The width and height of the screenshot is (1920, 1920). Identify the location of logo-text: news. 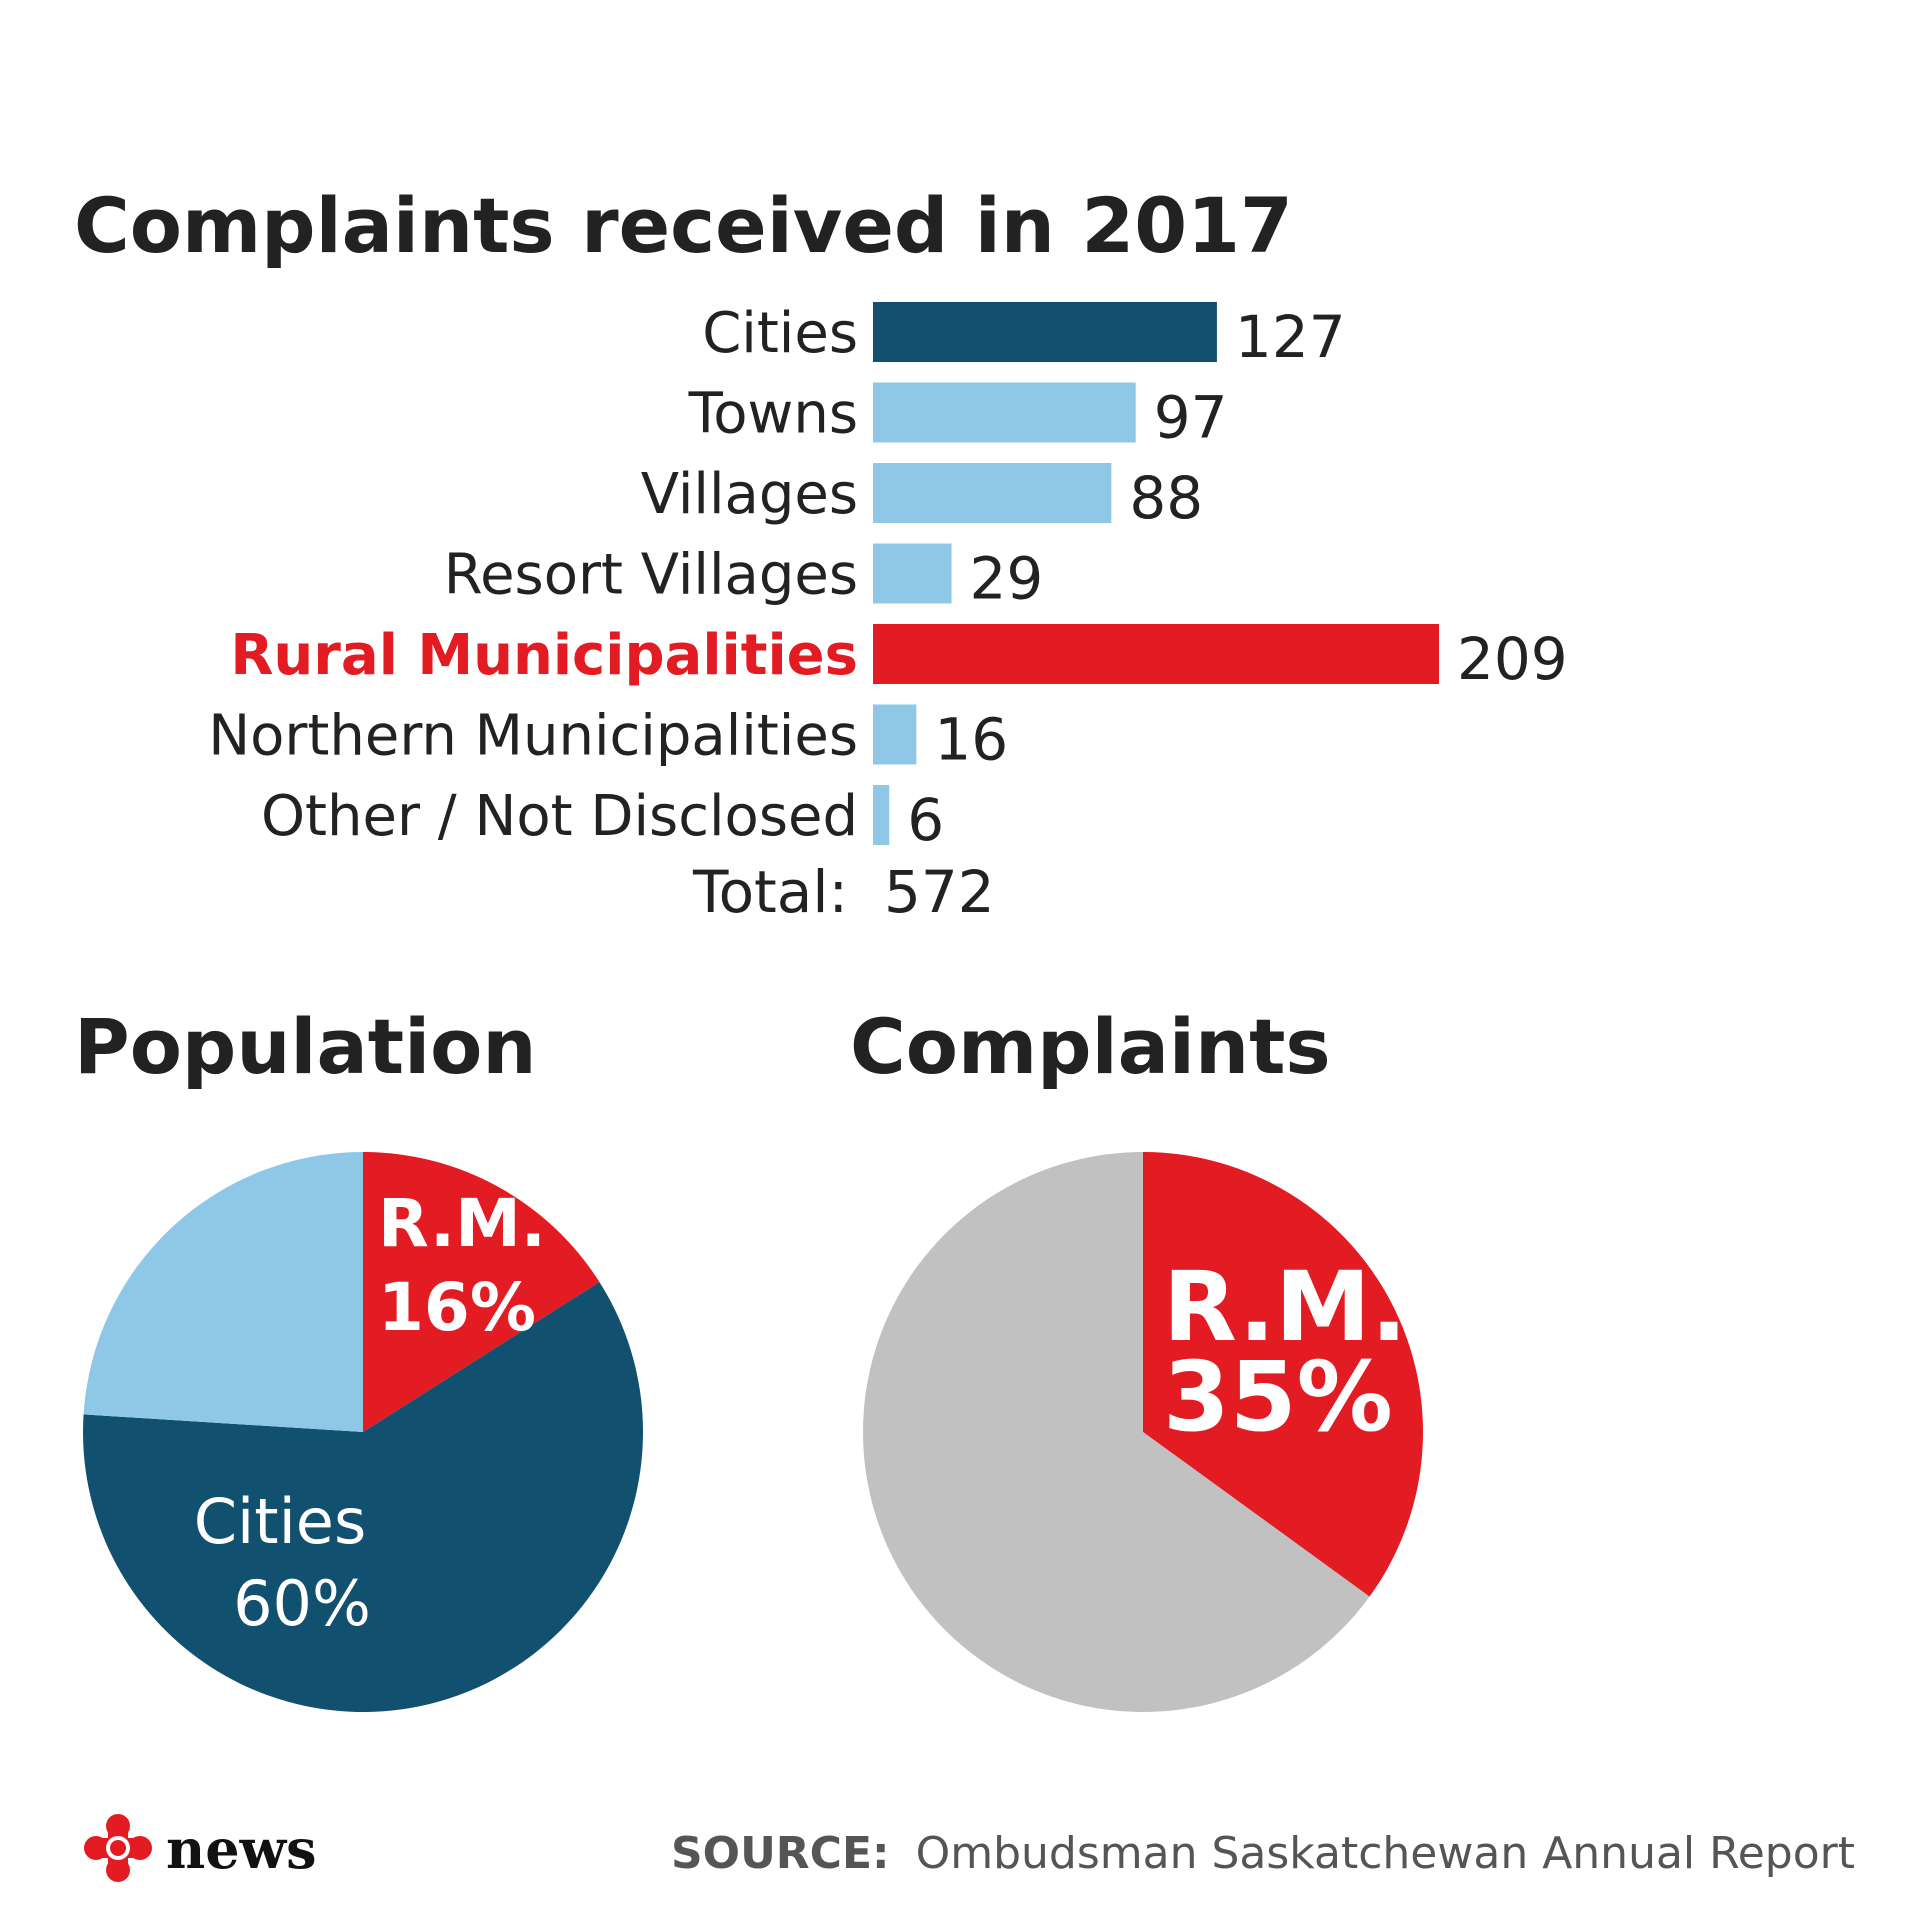
(241, 1849).